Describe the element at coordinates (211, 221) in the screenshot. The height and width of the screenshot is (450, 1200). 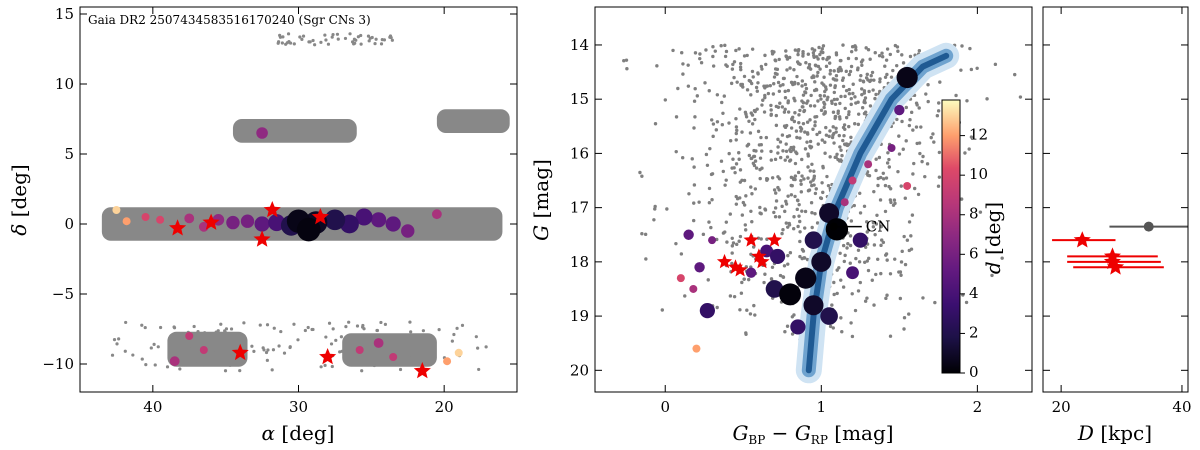
I see `sky-star-marker` at that location.